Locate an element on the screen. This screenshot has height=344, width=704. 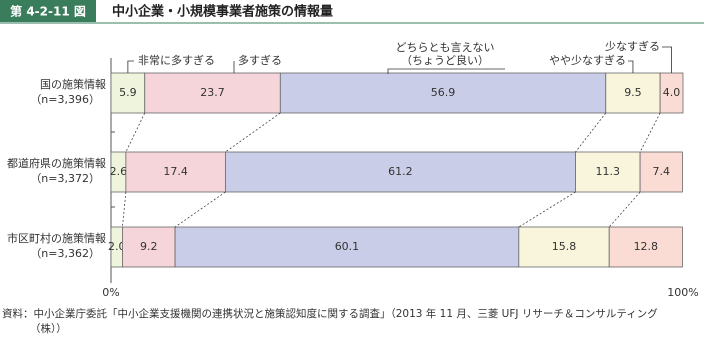
value-label: 12.8 is located at coordinates (646, 246).